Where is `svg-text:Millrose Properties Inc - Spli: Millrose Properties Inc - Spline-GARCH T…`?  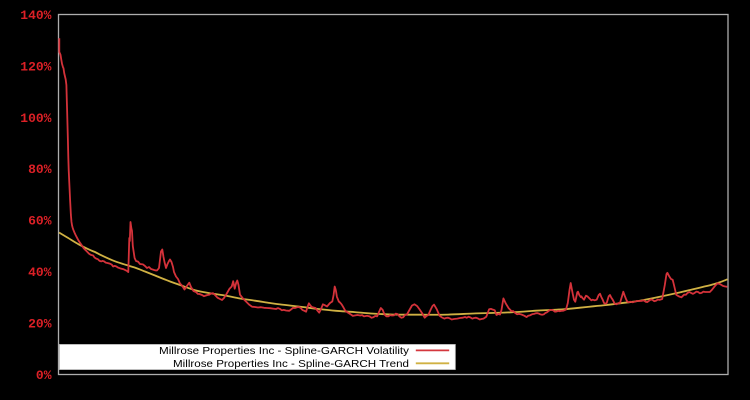 svg-text:Millrose Properties Inc - Spli: Millrose Properties Inc - Spline-GARCH T… is located at coordinates (291, 364).